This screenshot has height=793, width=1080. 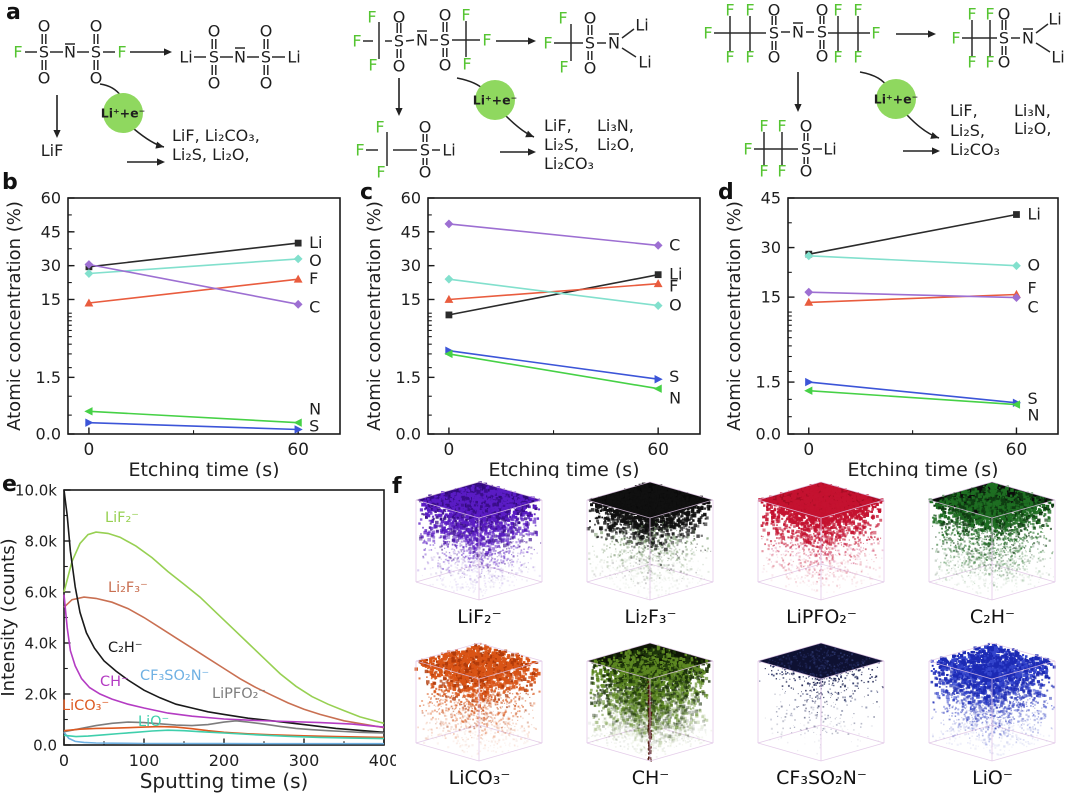 I want to click on svg-text: CF₃SO₂N⁻, so click(x=174, y=676).